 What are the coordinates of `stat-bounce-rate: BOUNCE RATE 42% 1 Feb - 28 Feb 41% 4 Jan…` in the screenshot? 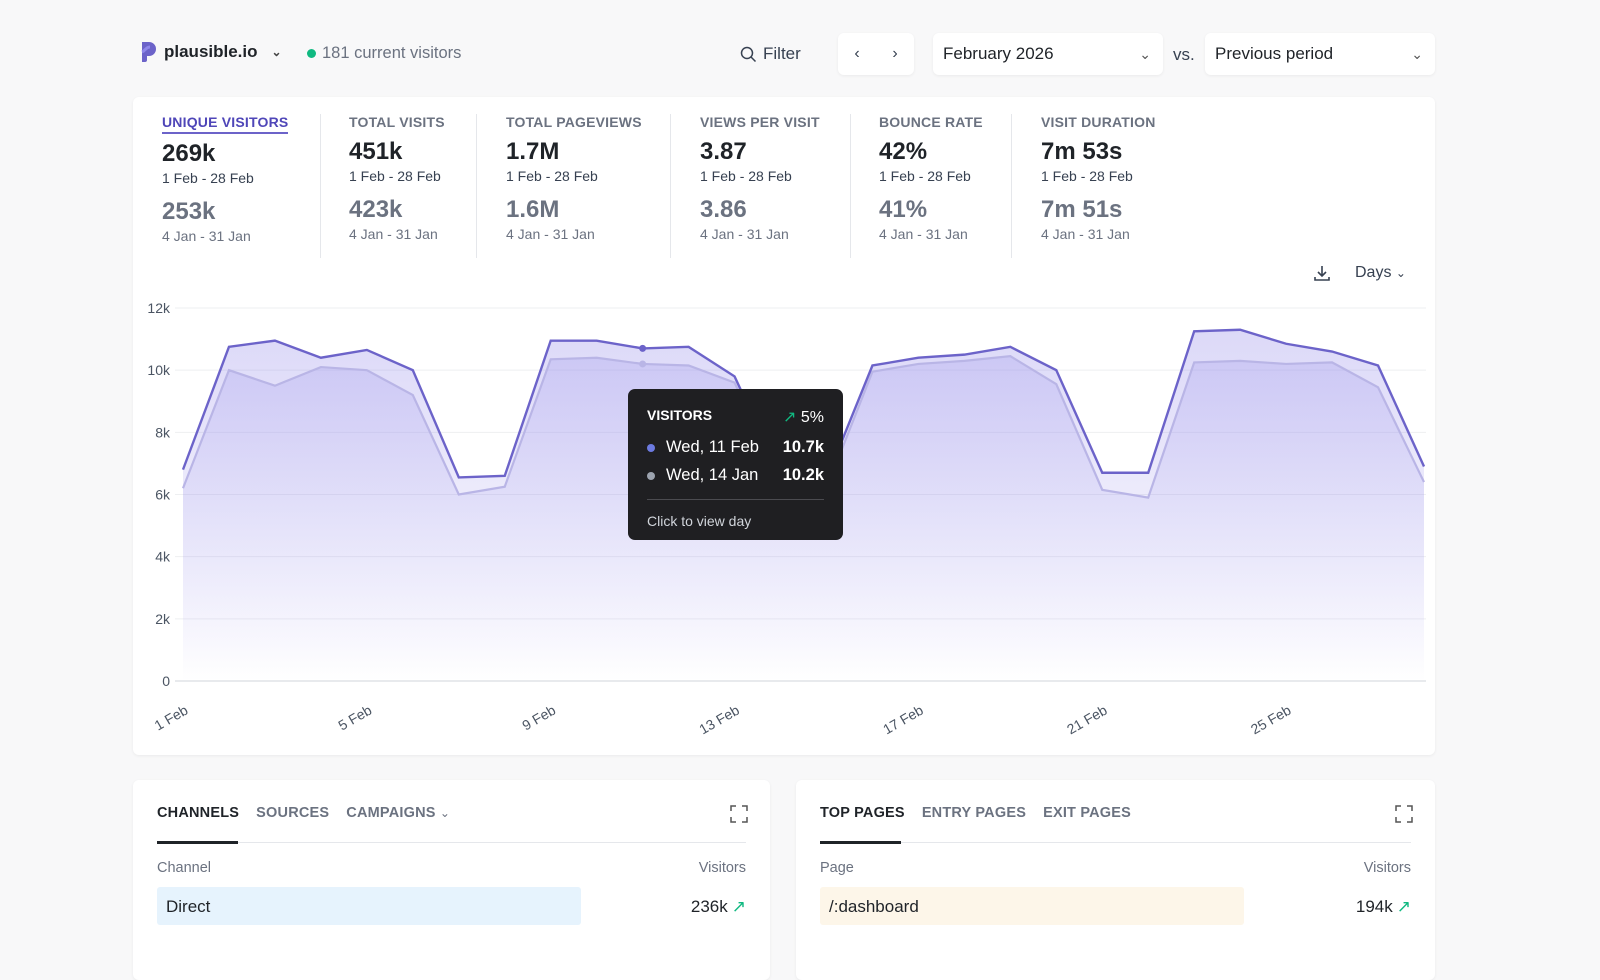 It's located at (931, 186).